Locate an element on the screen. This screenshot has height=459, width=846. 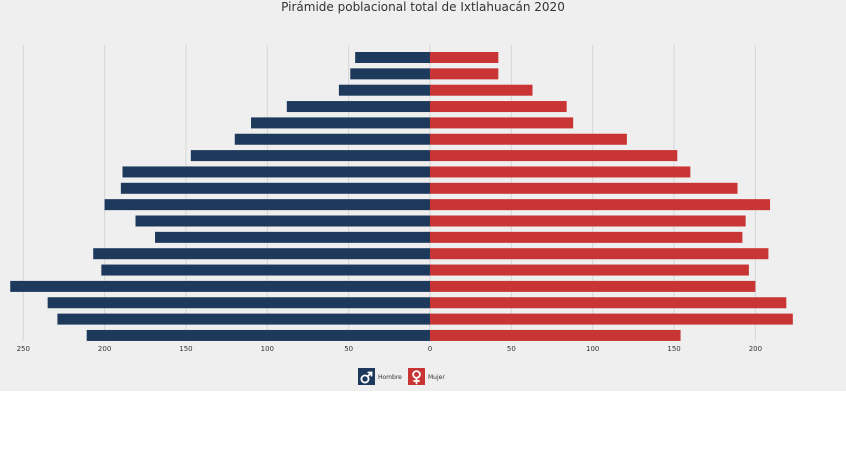
legend-item-hombre: Hombre is located at coordinates (380, 376).